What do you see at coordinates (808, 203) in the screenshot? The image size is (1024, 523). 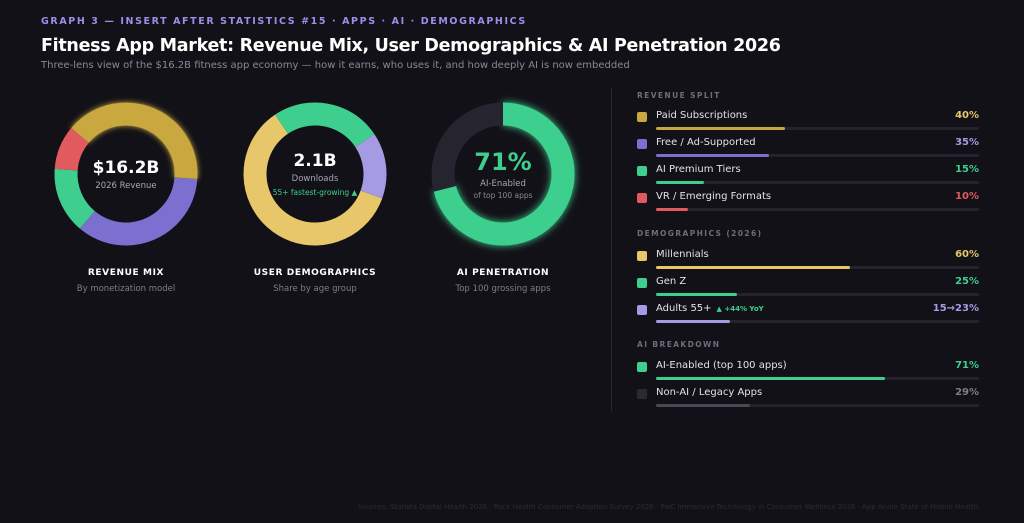 I see `legend-row: VR / Emerging Formats 10%` at bounding box center [808, 203].